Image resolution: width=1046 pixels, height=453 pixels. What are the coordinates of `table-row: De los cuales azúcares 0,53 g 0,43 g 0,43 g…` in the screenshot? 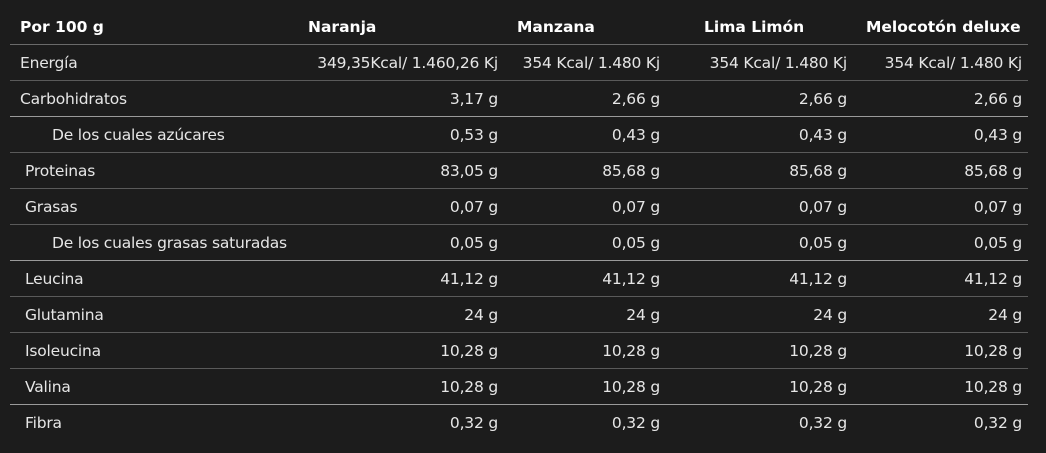 It's located at (519, 134).